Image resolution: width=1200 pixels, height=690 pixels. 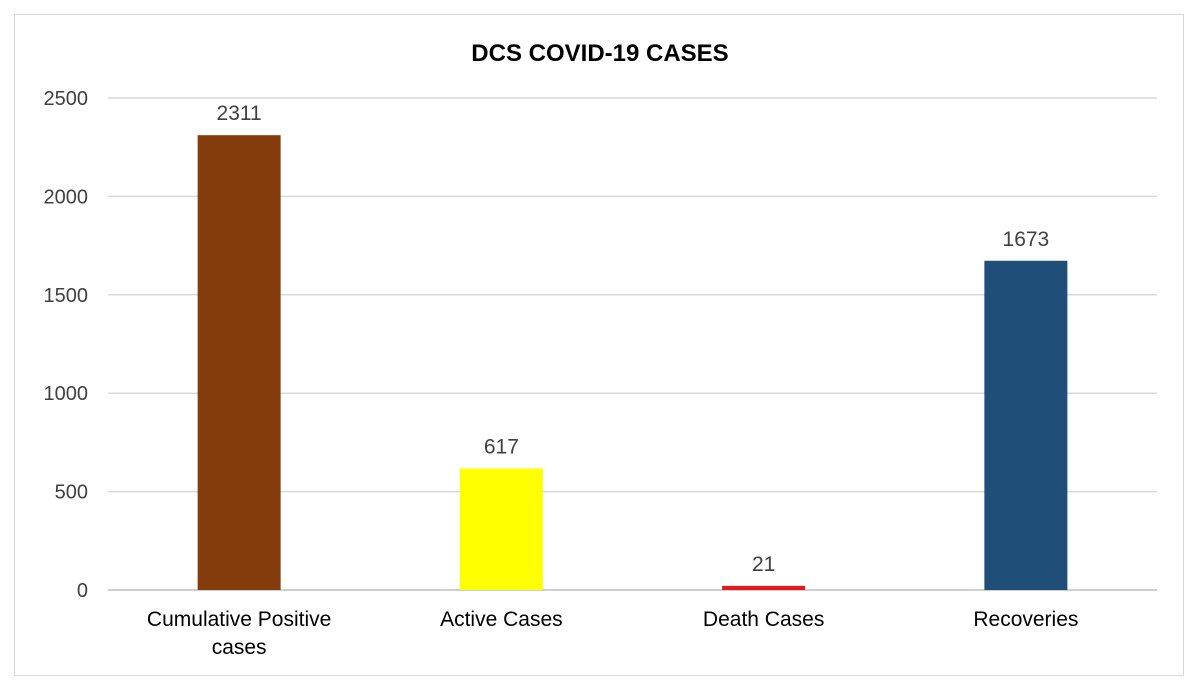 What do you see at coordinates (66, 345) in the screenshot?
I see `y-axis-ticks: 0 500 1000 1500 2000 2500` at bounding box center [66, 345].